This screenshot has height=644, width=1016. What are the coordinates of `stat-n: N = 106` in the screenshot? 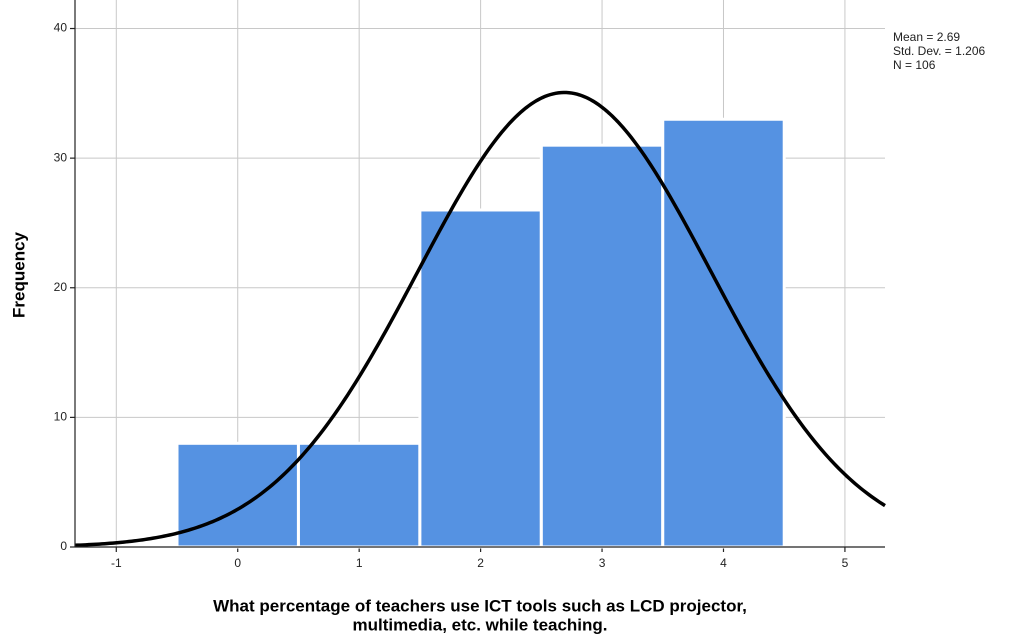 It's located at (914, 65).